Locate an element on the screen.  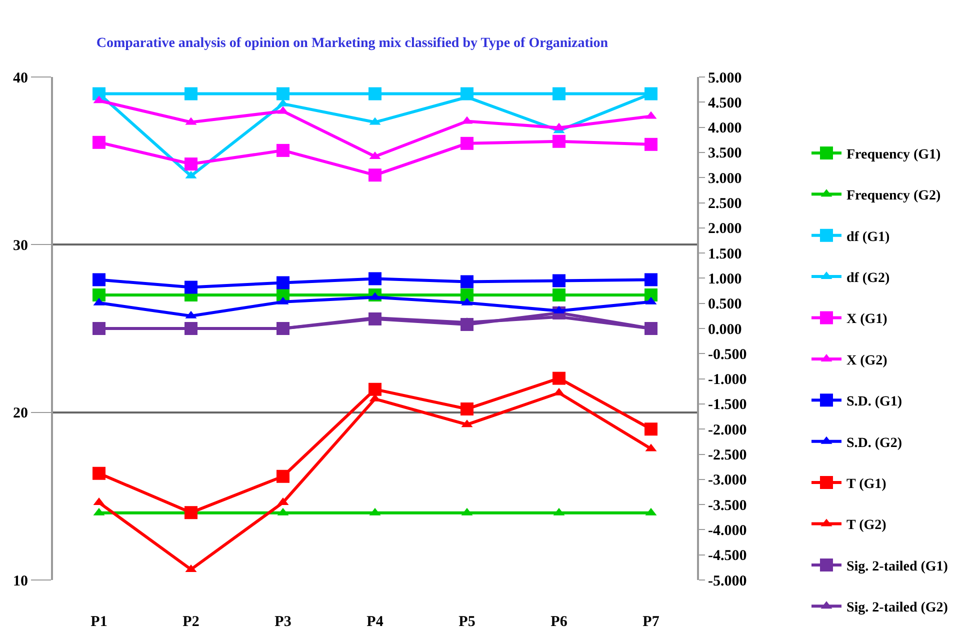
legend-label: S.D. (G2) is located at coordinates (874, 443).